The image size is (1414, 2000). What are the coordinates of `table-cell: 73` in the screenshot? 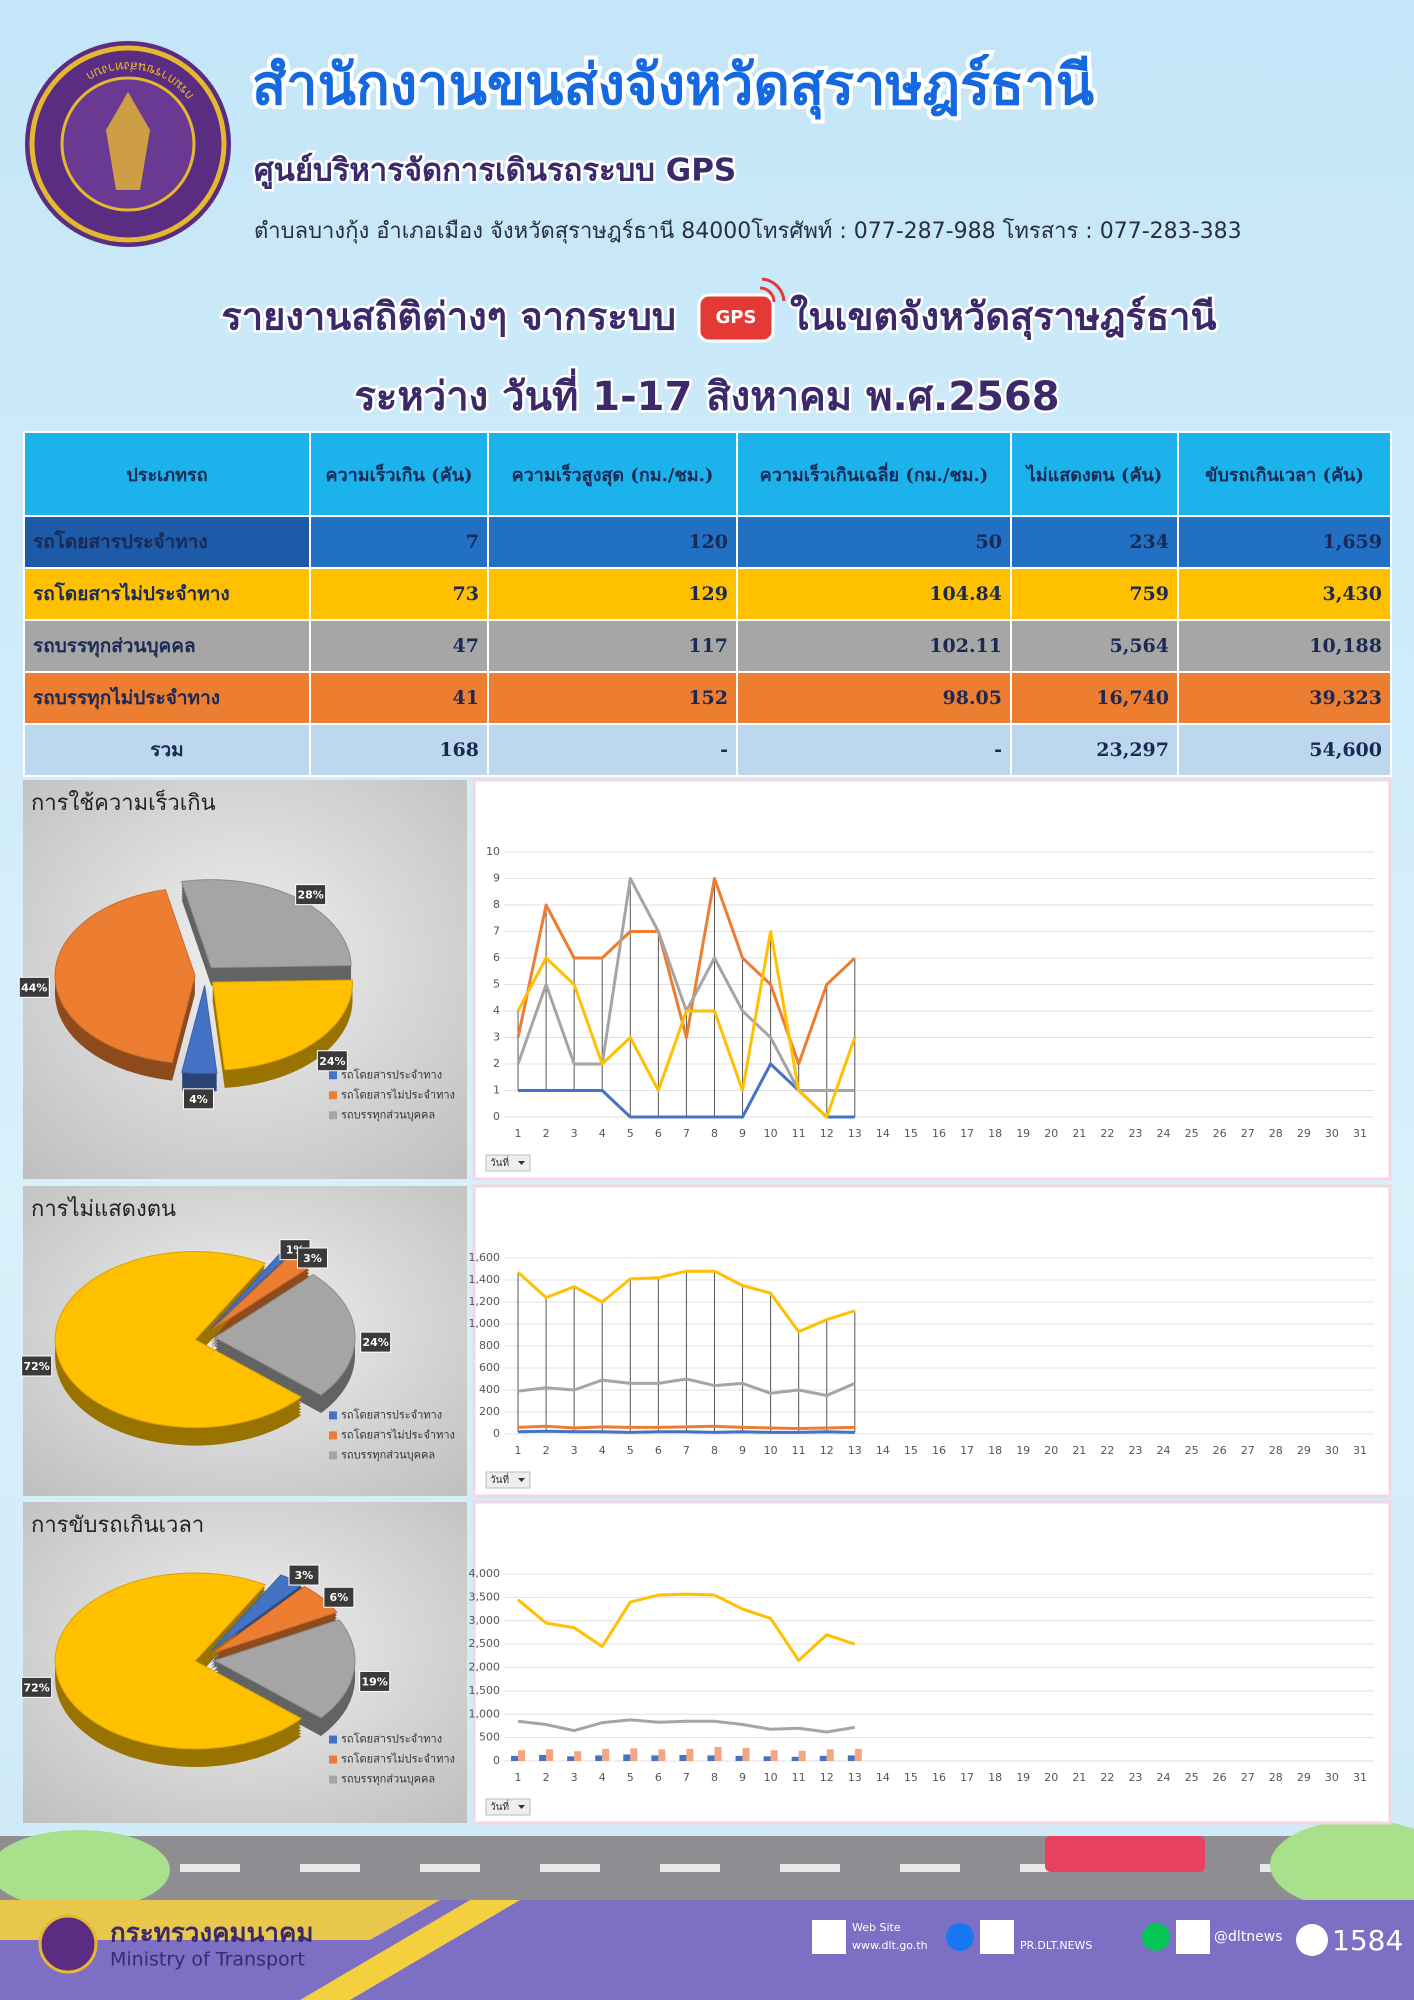 It's located at (399, 594).